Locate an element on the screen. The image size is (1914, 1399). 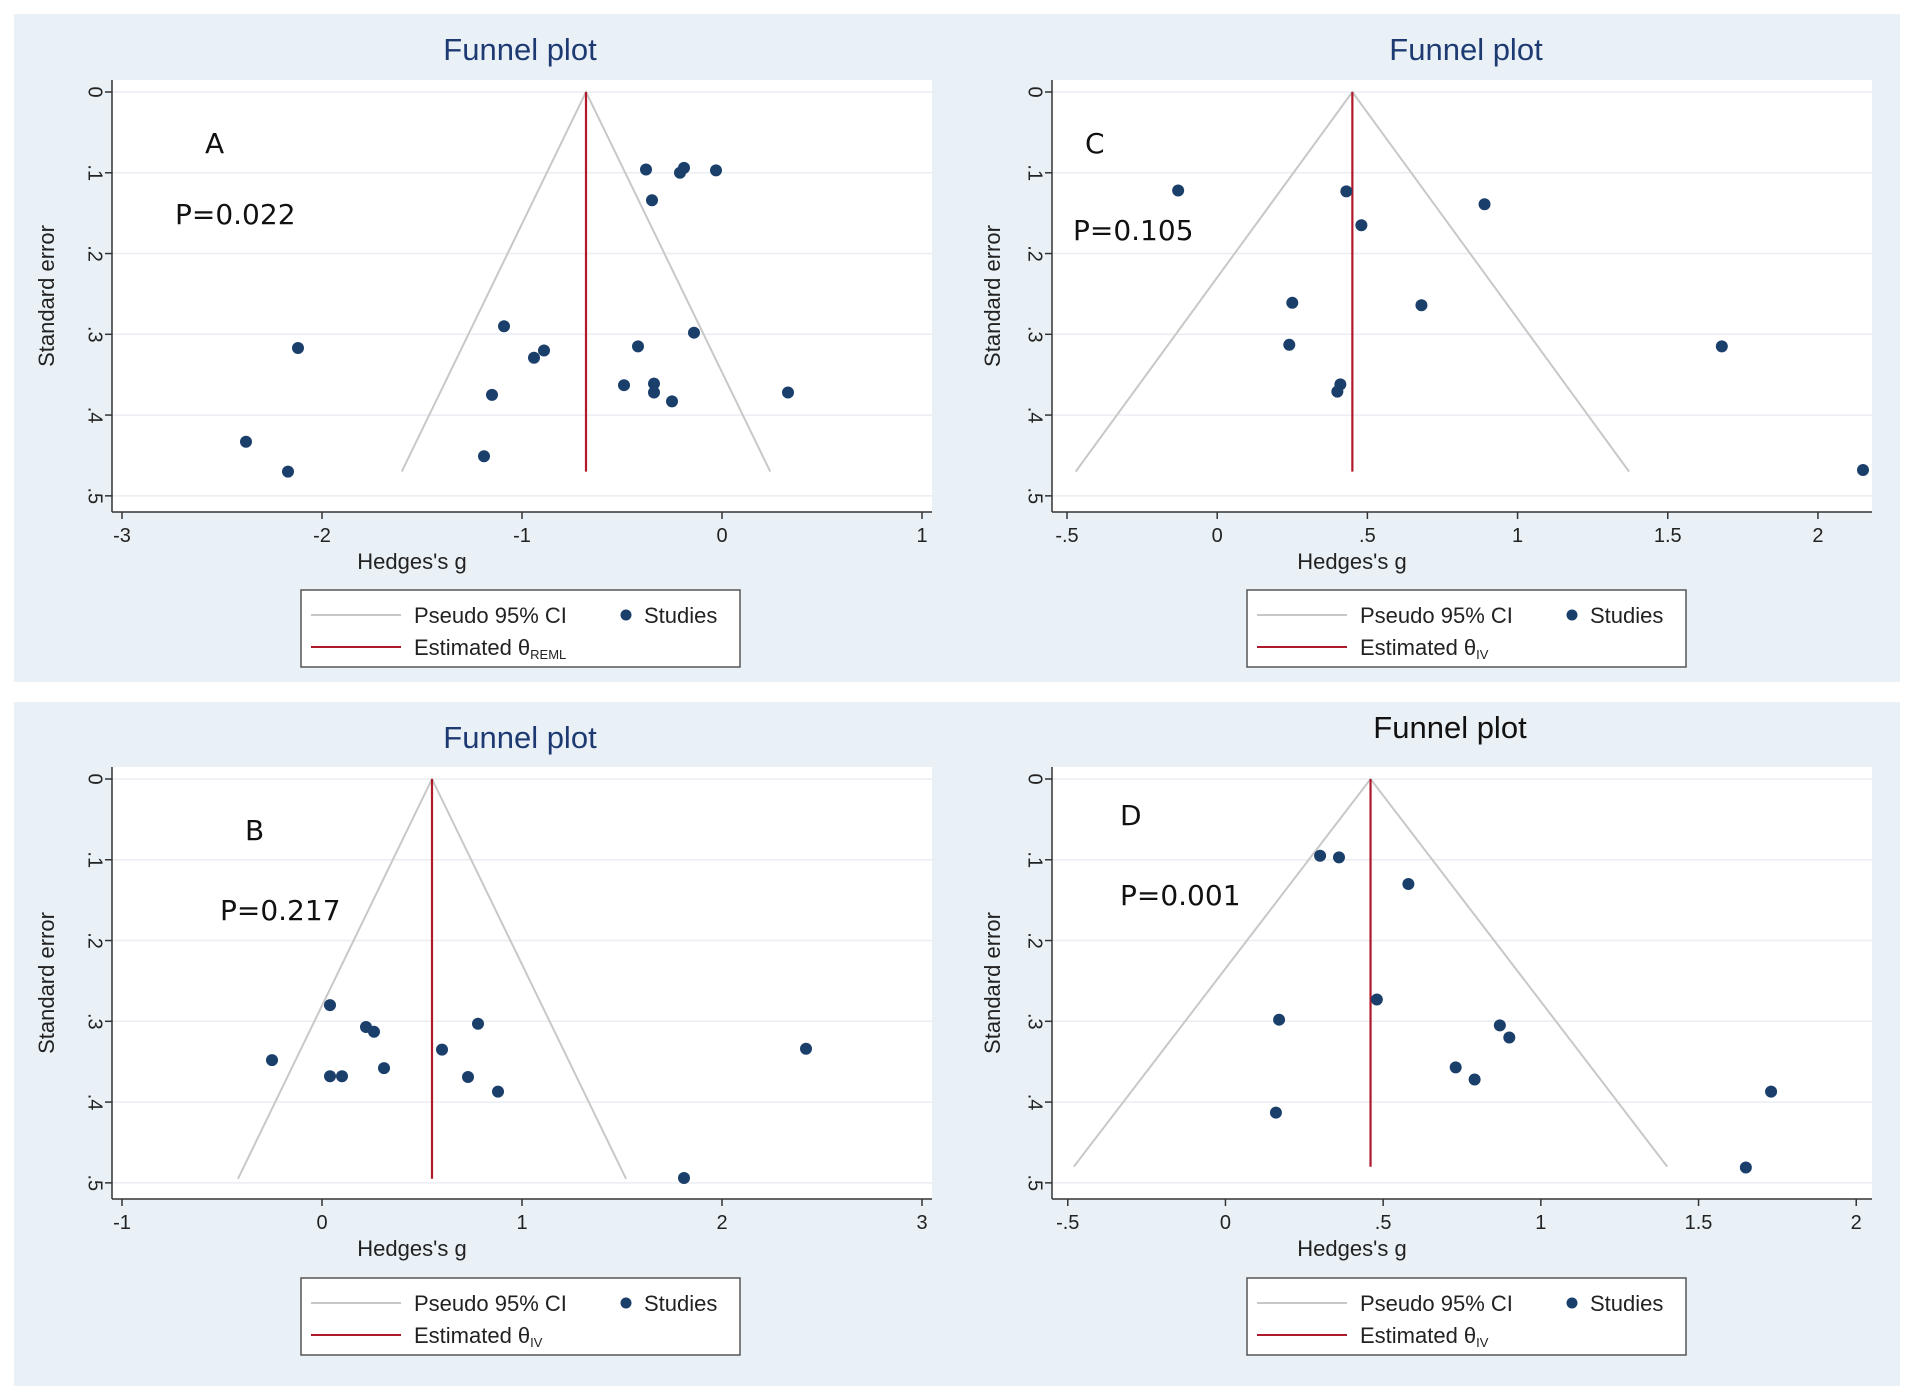
y-tick-label: .5 is located at coordinates (95, 1183).